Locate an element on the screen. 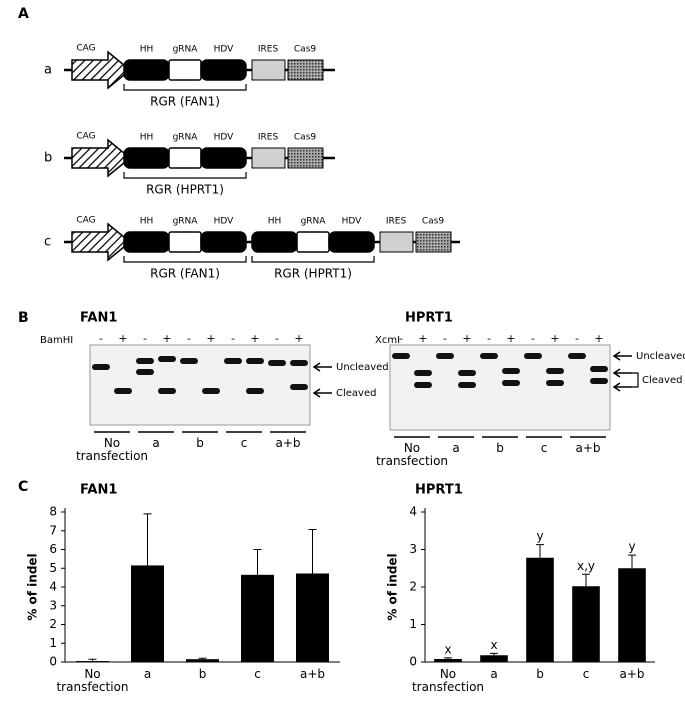  chart-title: FAN1 is located at coordinates (98, 490).